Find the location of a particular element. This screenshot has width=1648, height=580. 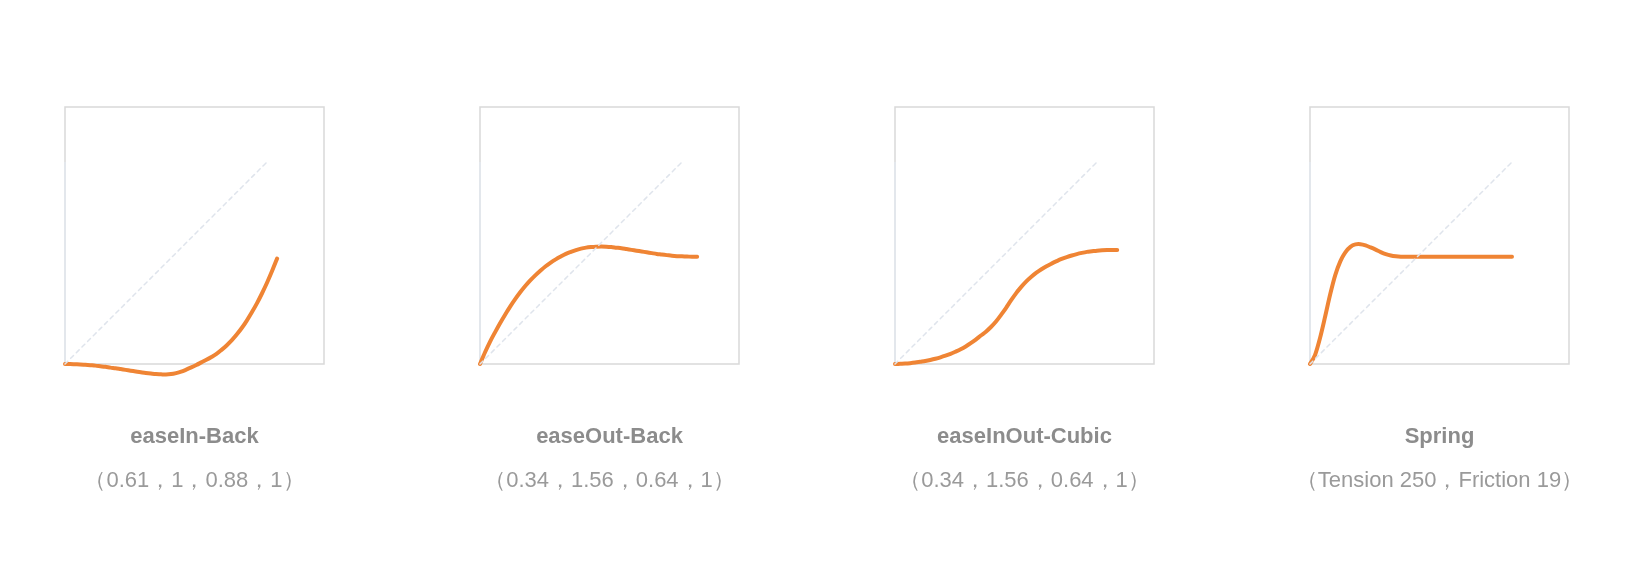

text: （0.61，1，0.88，1） is located at coordinates (194, 479).